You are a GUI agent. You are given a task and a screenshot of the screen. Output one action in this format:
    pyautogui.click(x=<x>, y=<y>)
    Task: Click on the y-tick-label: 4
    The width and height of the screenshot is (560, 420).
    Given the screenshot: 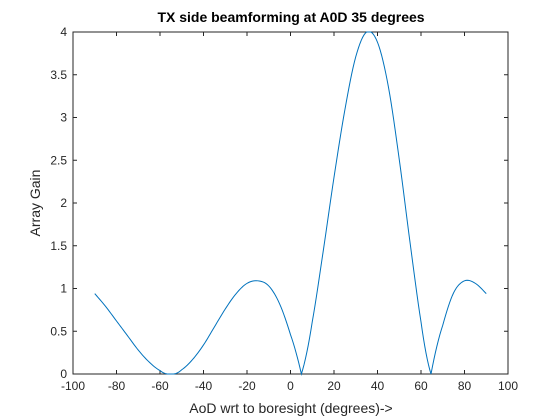 What is the action you would take?
    pyautogui.click(x=63, y=32)
    